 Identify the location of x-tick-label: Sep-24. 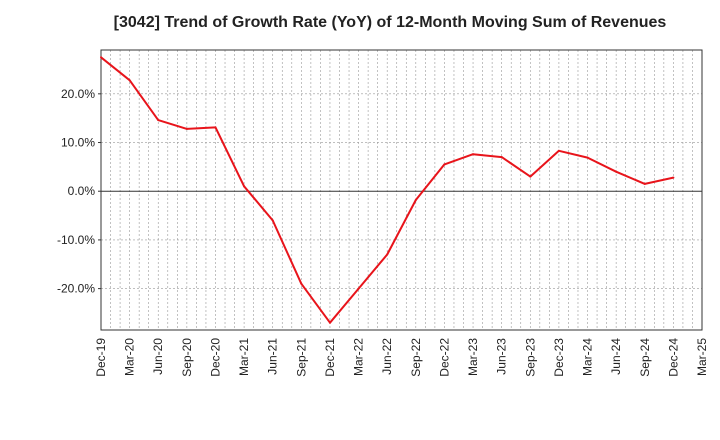
(645, 357).